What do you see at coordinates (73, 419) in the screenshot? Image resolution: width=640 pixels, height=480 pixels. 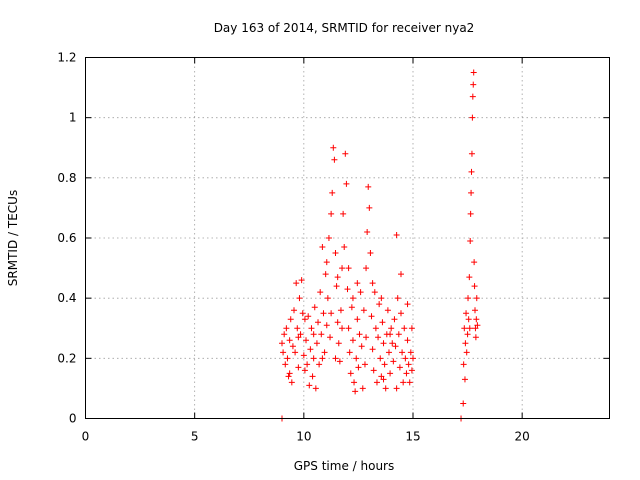 I see `y-tick-label: 0` at bounding box center [73, 419].